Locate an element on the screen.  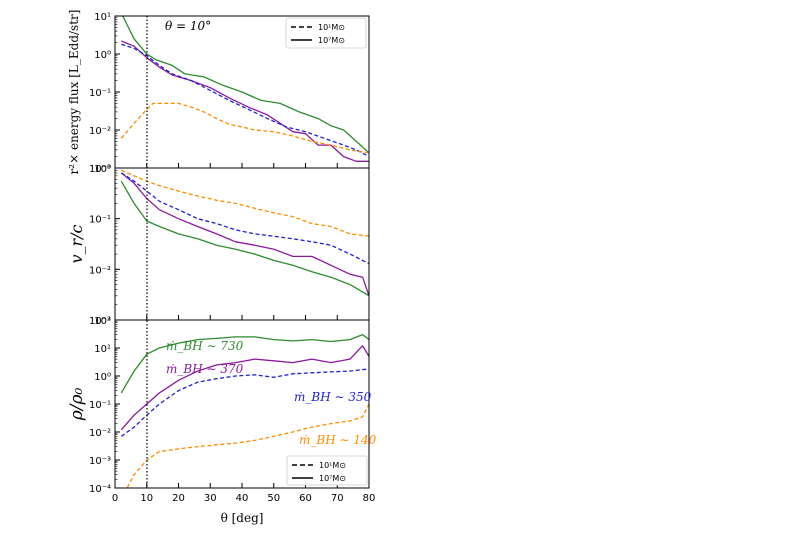
x-tick-label: 40 is located at coordinates (242, 498).